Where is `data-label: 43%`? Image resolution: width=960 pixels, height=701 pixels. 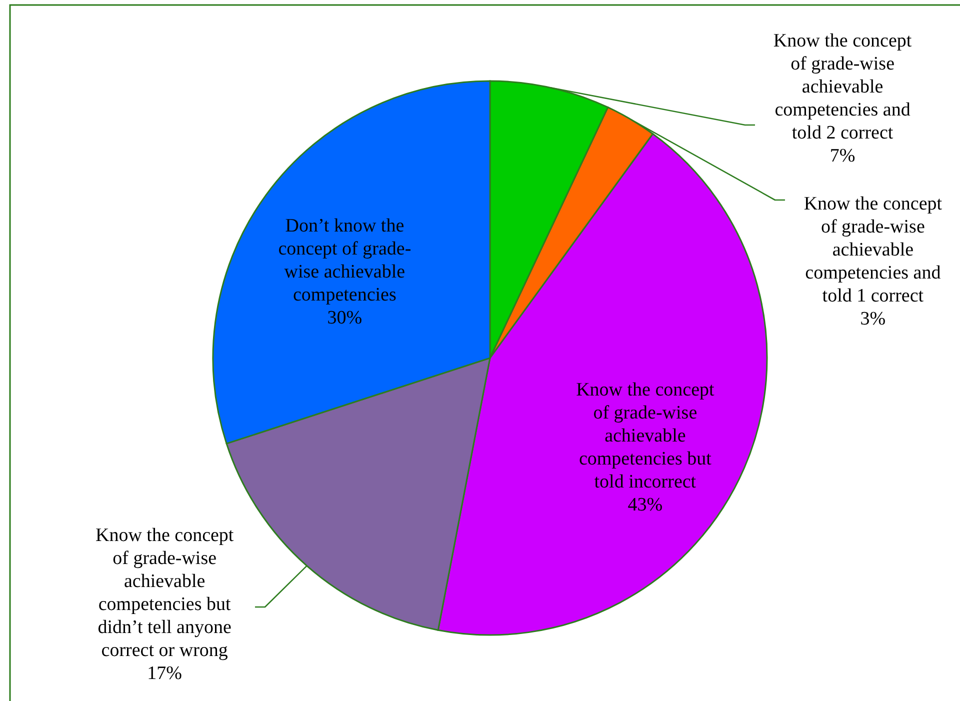 data-label: 43% is located at coordinates (645, 505).